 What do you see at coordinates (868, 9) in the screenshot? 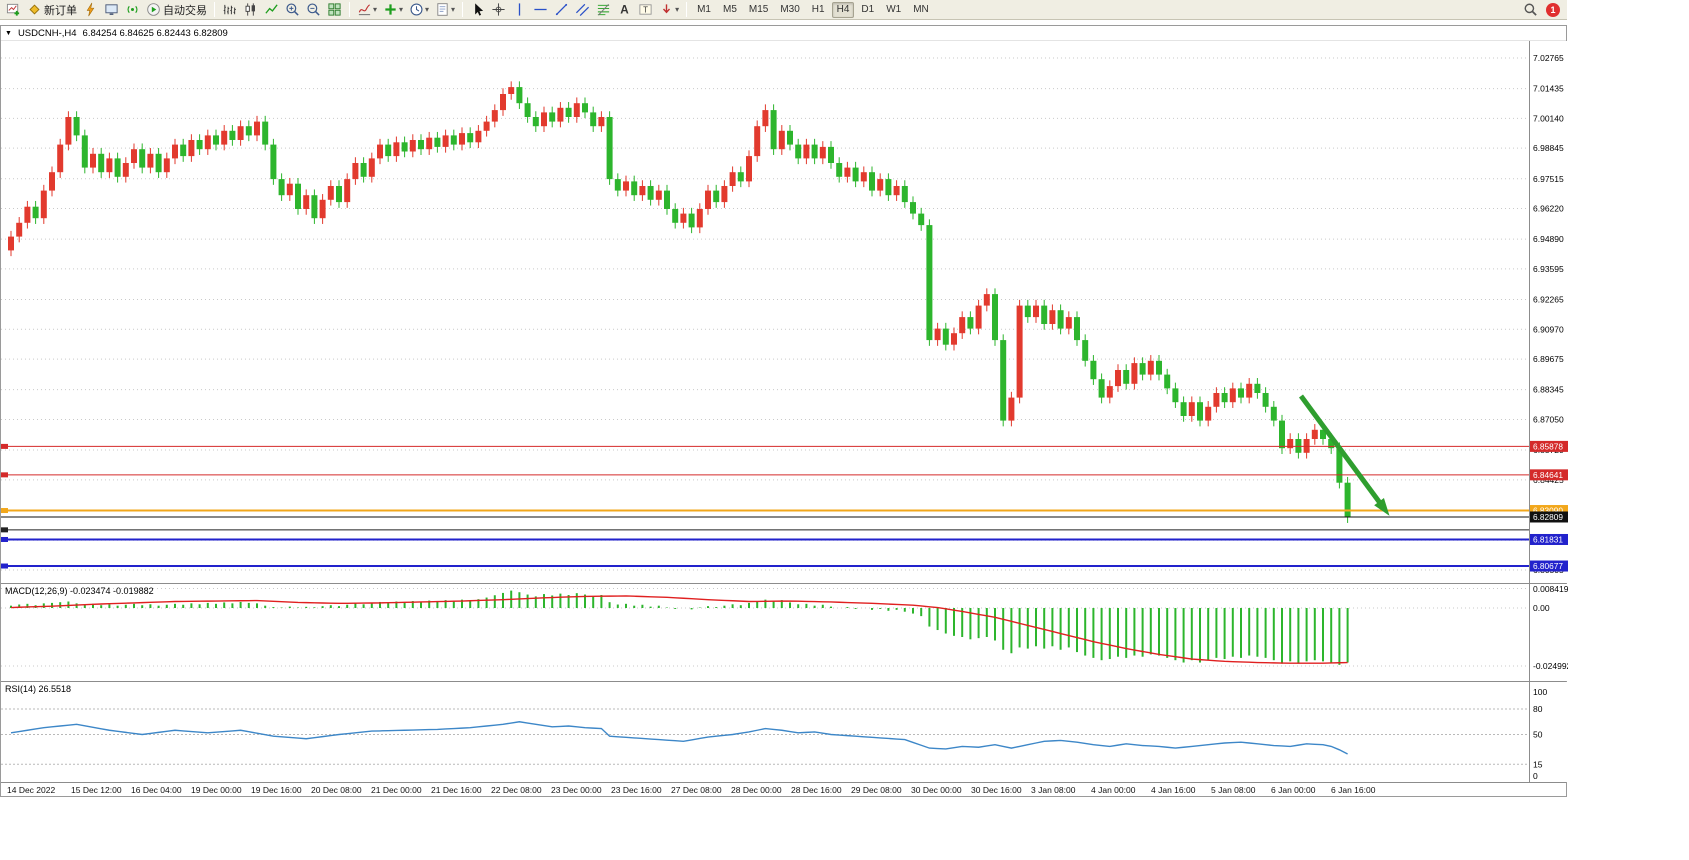
I see `toolbar-timeframe-d1-button: D1` at bounding box center [868, 9].